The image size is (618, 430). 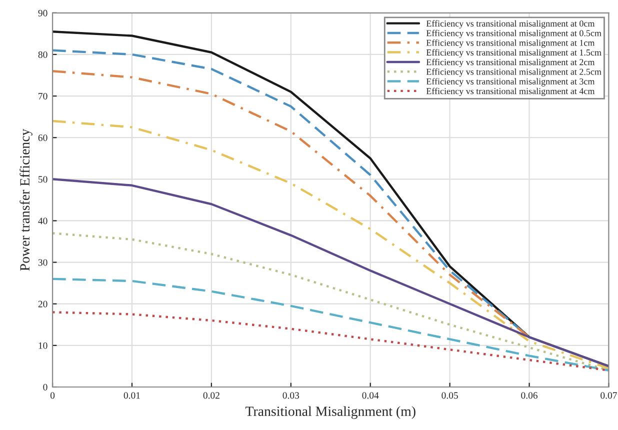 I want to click on y-tick-label: 60, so click(x=43, y=138).